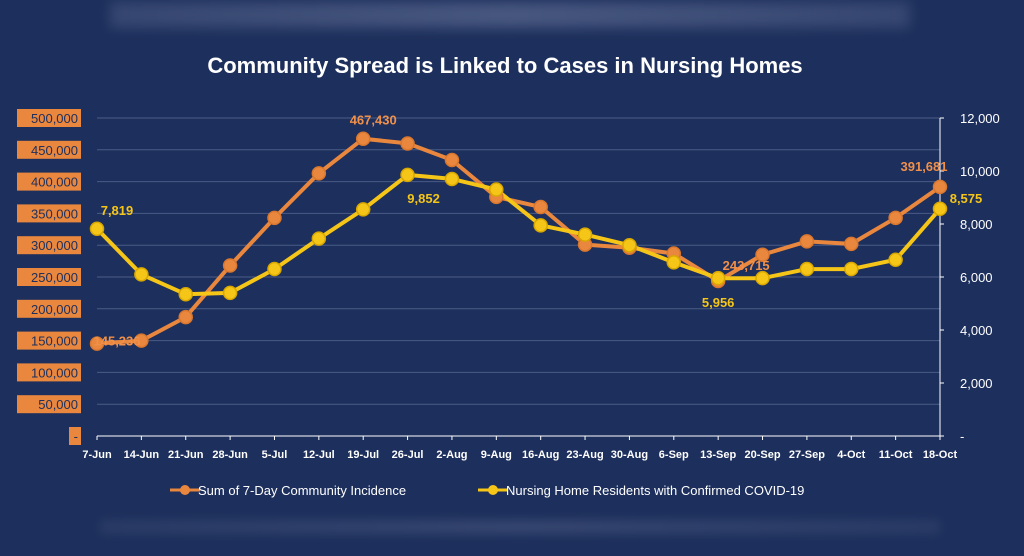 The height and width of the screenshot is (556, 1024). I want to click on x-tick-label: 6-Sep, so click(674, 455).